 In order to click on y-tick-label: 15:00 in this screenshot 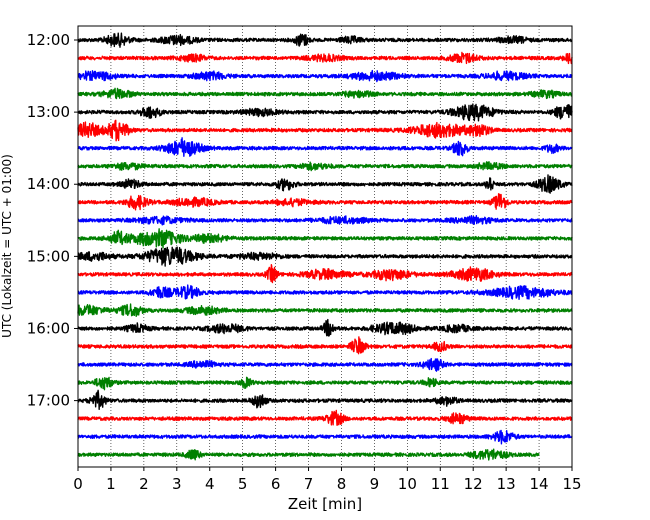, I will do `click(48, 256)`.